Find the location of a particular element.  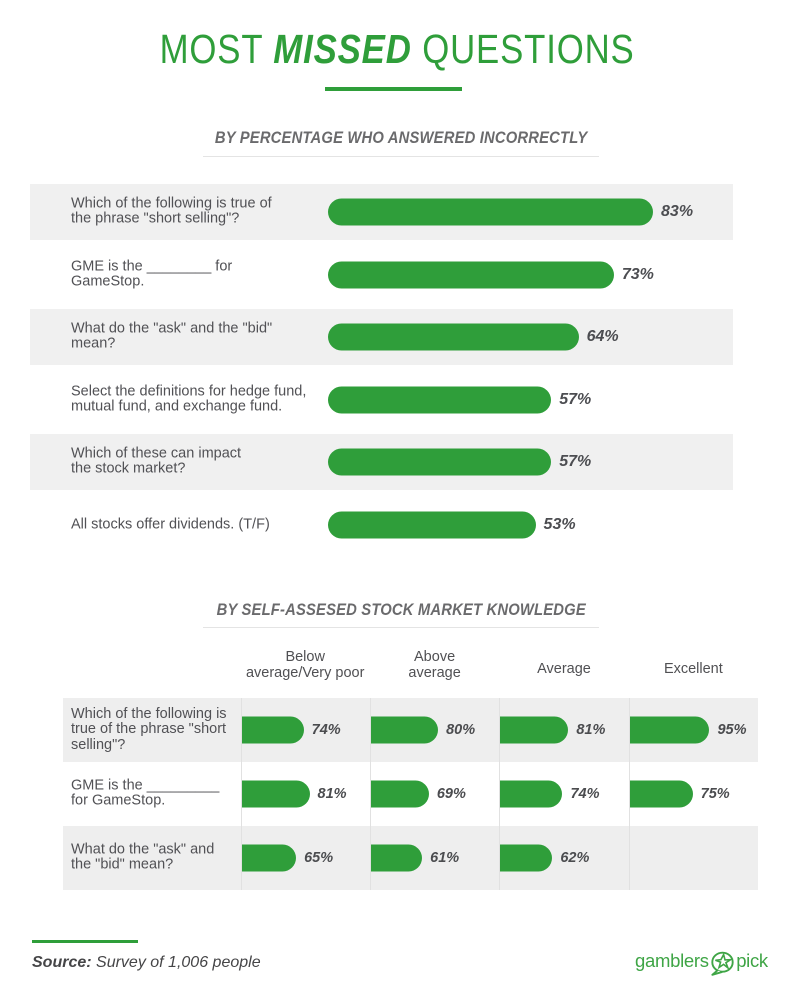

value-cell: 75% is located at coordinates (693, 794).